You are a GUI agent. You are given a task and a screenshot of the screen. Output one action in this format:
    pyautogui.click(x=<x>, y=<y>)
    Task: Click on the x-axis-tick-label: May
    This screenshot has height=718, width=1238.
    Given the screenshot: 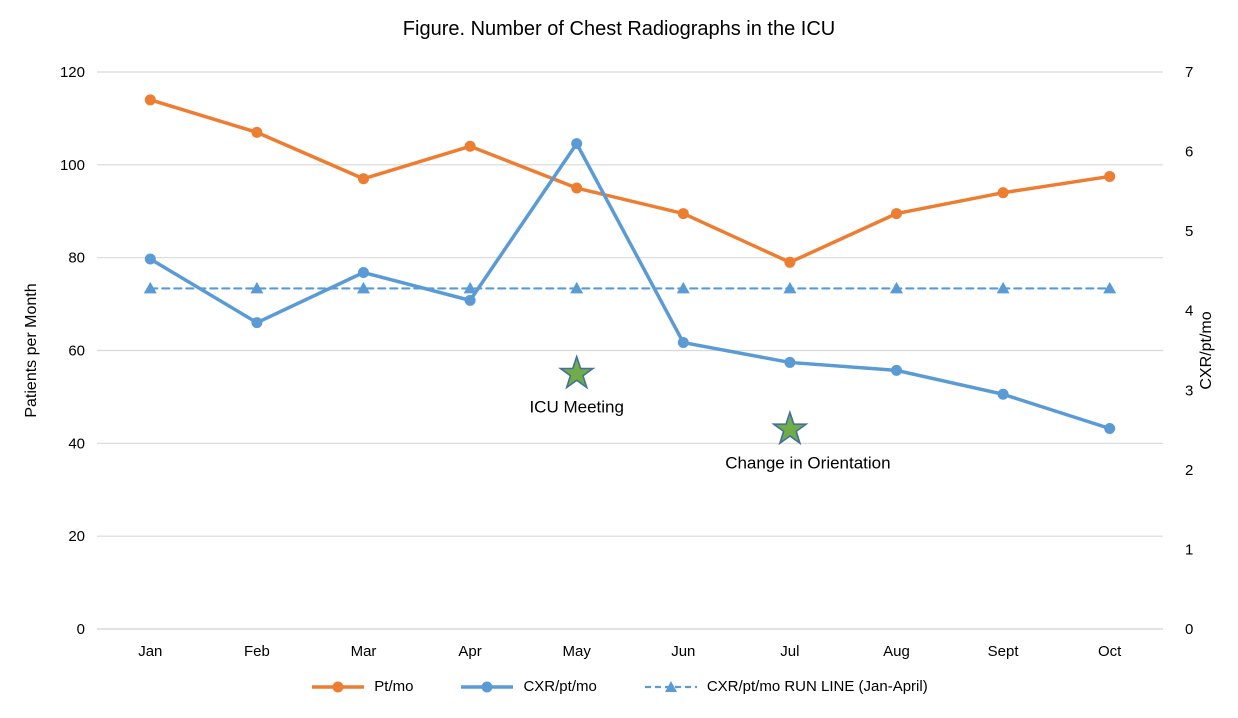 What is the action you would take?
    pyautogui.click(x=577, y=651)
    